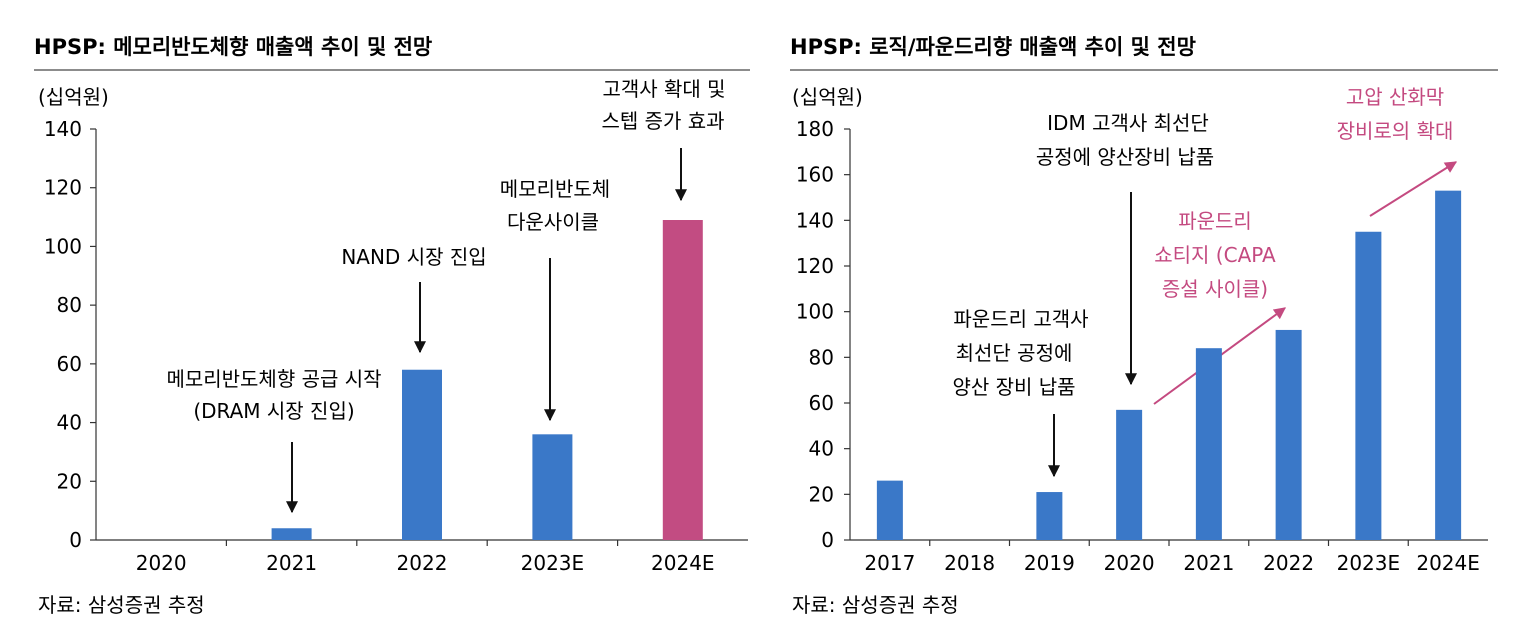 The image size is (1518, 644). What do you see at coordinates (553, 563) in the screenshot?
I see `chart1-x-tick-label: 2023E` at bounding box center [553, 563].